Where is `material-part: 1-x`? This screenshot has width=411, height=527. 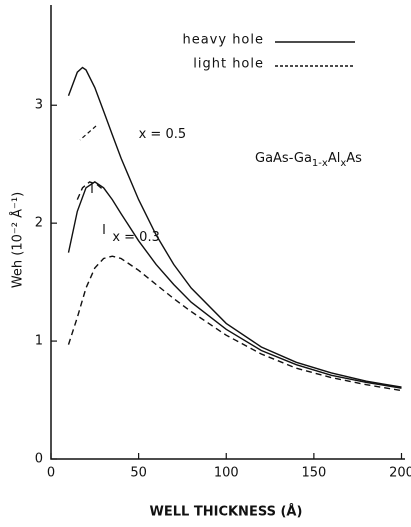 material-part: 1-x is located at coordinates (320, 163).